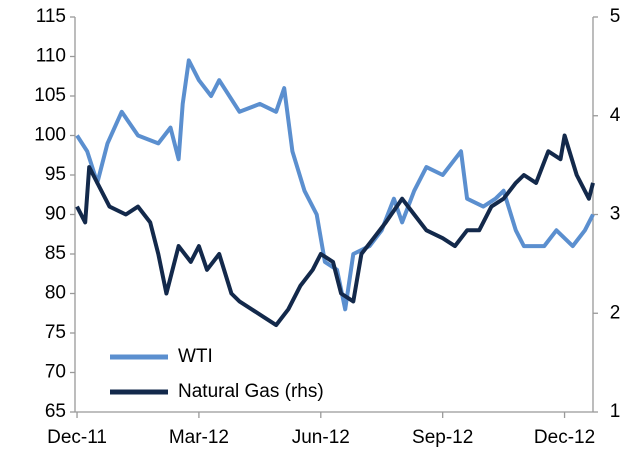 This screenshot has width=635, height=450. What do you see at coordinates (564, 437) in the screenshot?
I see `x-tick-label: Dec-12` at bounding box center [564, 437].